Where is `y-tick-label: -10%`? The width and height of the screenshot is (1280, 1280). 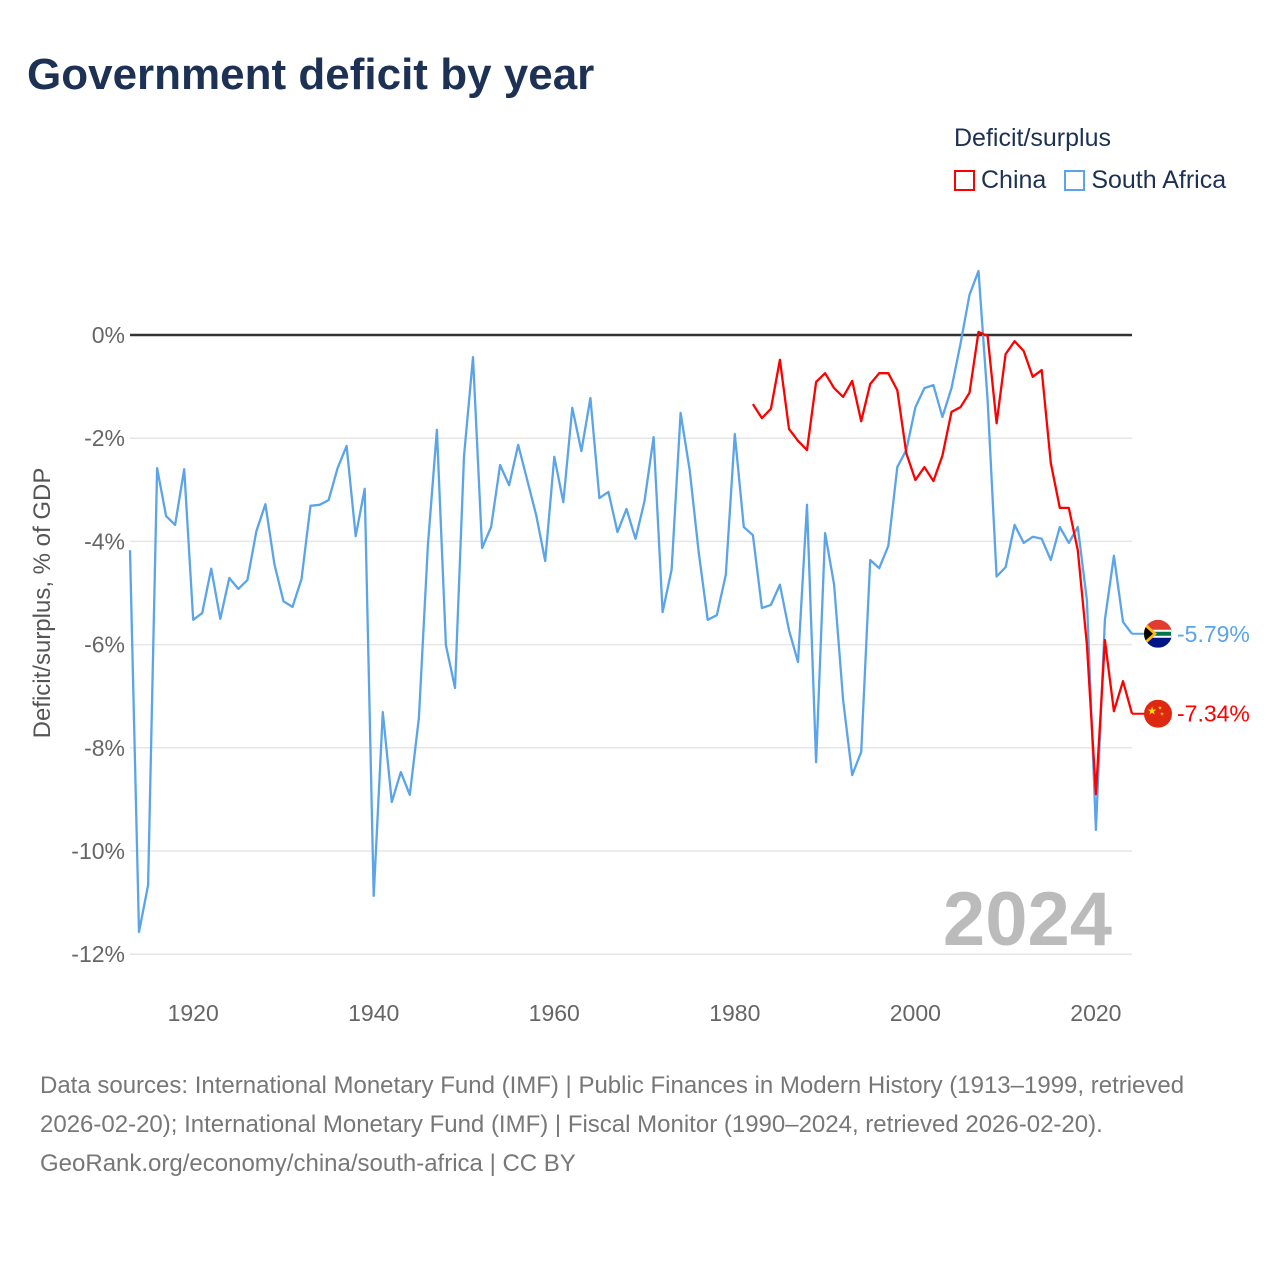 y-tick-label: -10% is located at coordinates (98, 851).